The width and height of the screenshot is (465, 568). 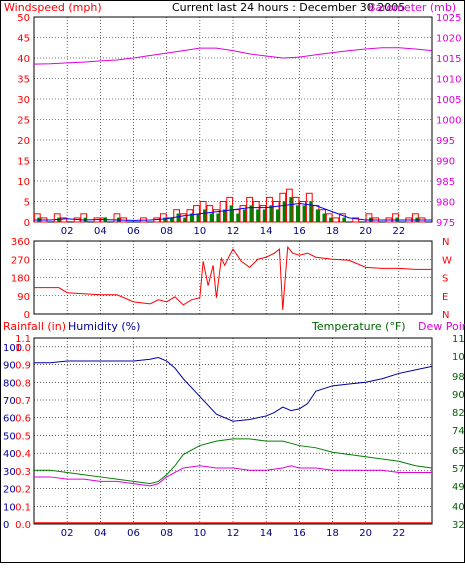 What do you see at coordinates (23, 348) in the screenshot?
I see `rainfall-tick-label: 1.0` at bounding box center [23, 348].